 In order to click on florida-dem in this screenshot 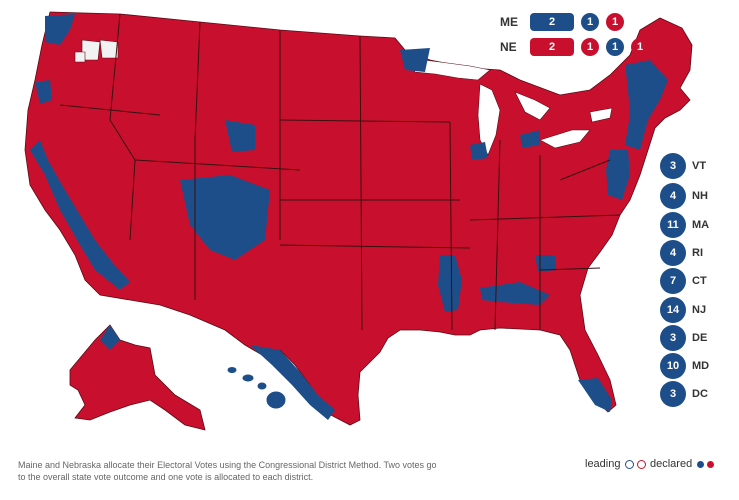, I will do `click(595, 395)`.